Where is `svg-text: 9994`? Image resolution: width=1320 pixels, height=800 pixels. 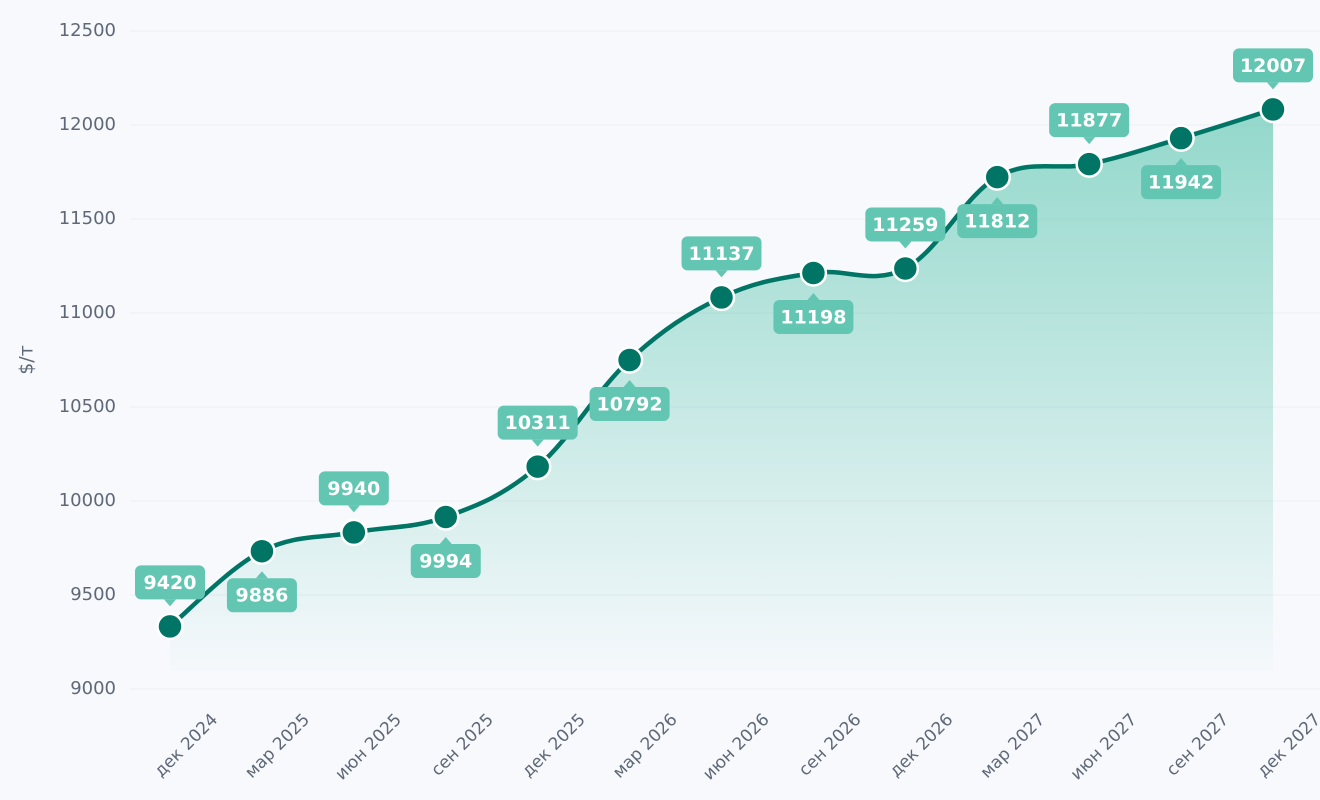
svg-text: 9994 is located at coordinates (445, 561).